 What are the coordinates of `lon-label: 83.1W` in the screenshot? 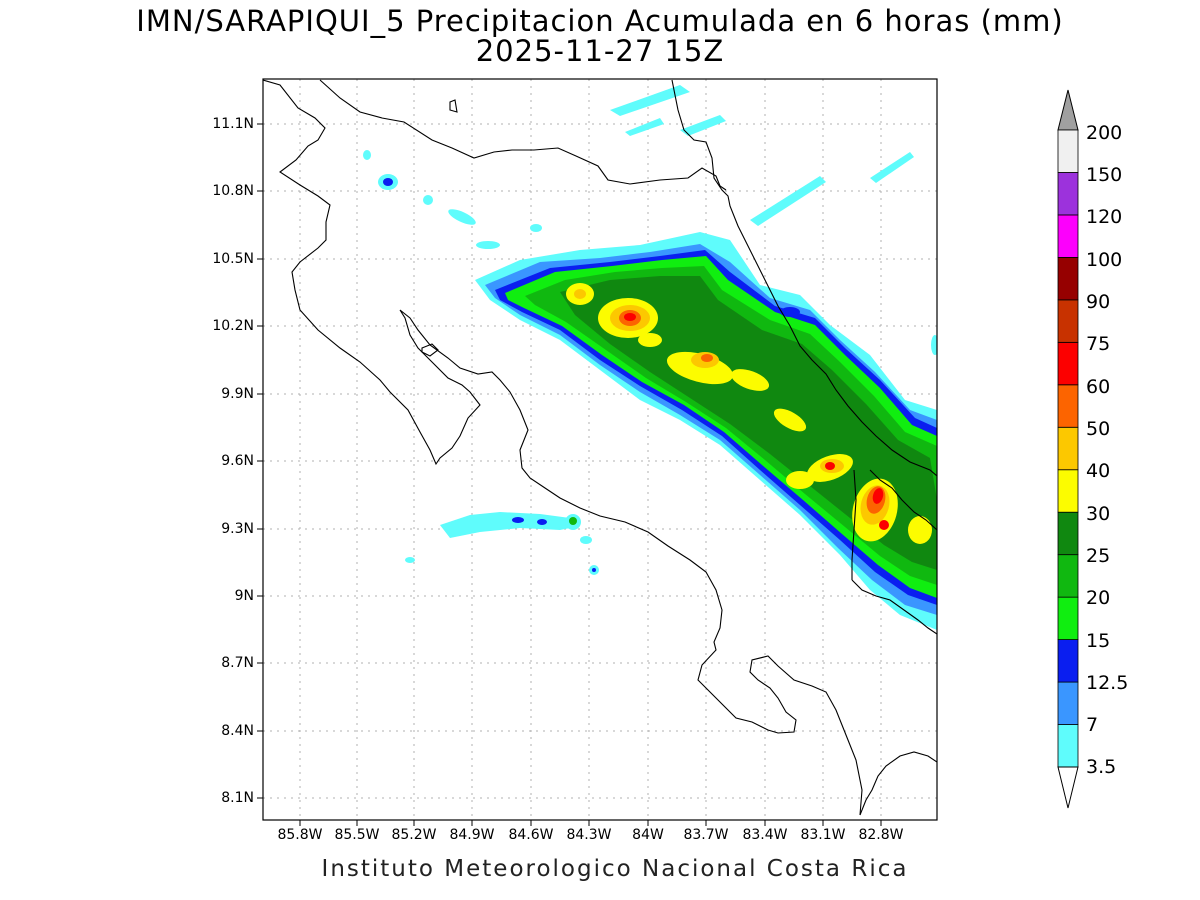 It's located at (823, 835).